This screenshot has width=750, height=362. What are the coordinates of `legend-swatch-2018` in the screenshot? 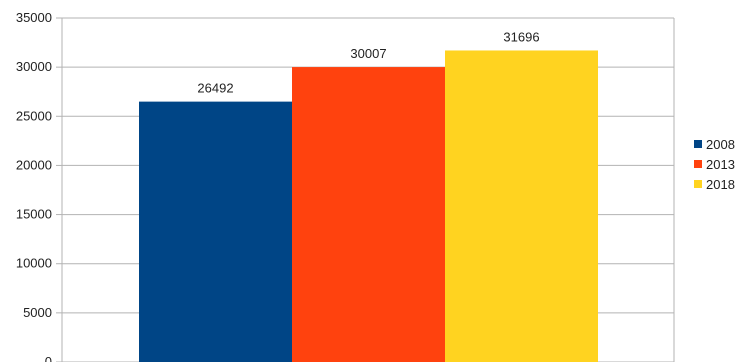 It's located at (698, 184).